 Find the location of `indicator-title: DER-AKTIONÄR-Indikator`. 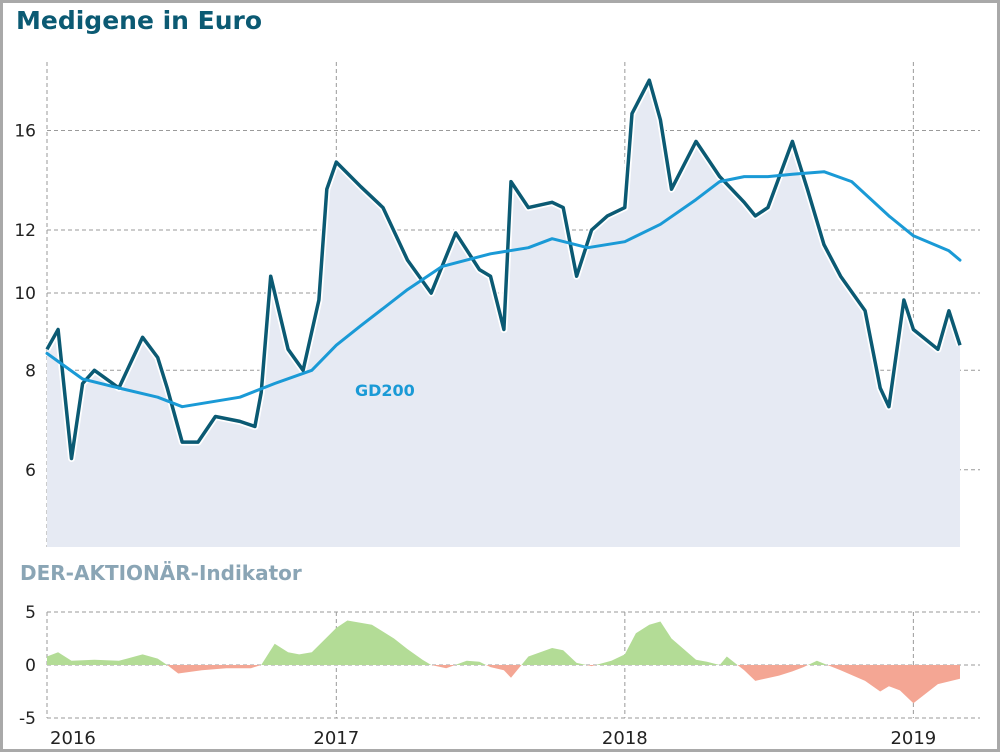

indicator-title: DER-AKTIONÄR-Indikator is located at coordinates (161, 573).